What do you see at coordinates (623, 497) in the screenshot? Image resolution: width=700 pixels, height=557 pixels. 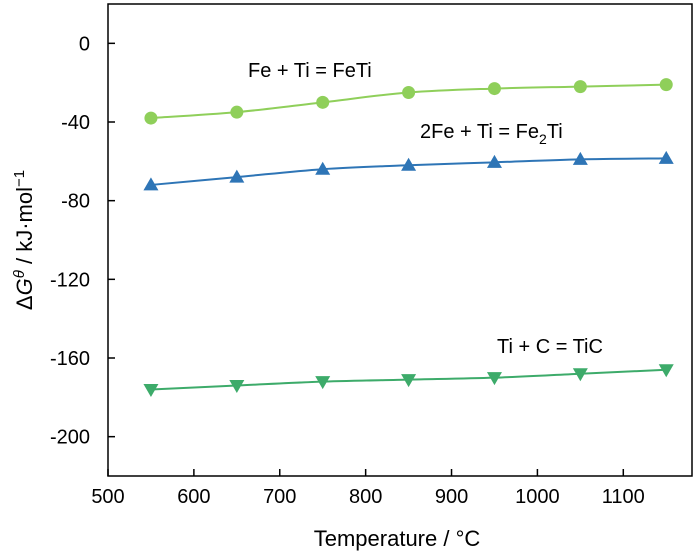 I see `x-tick-label: 1100` at bounding box center [623, 497].